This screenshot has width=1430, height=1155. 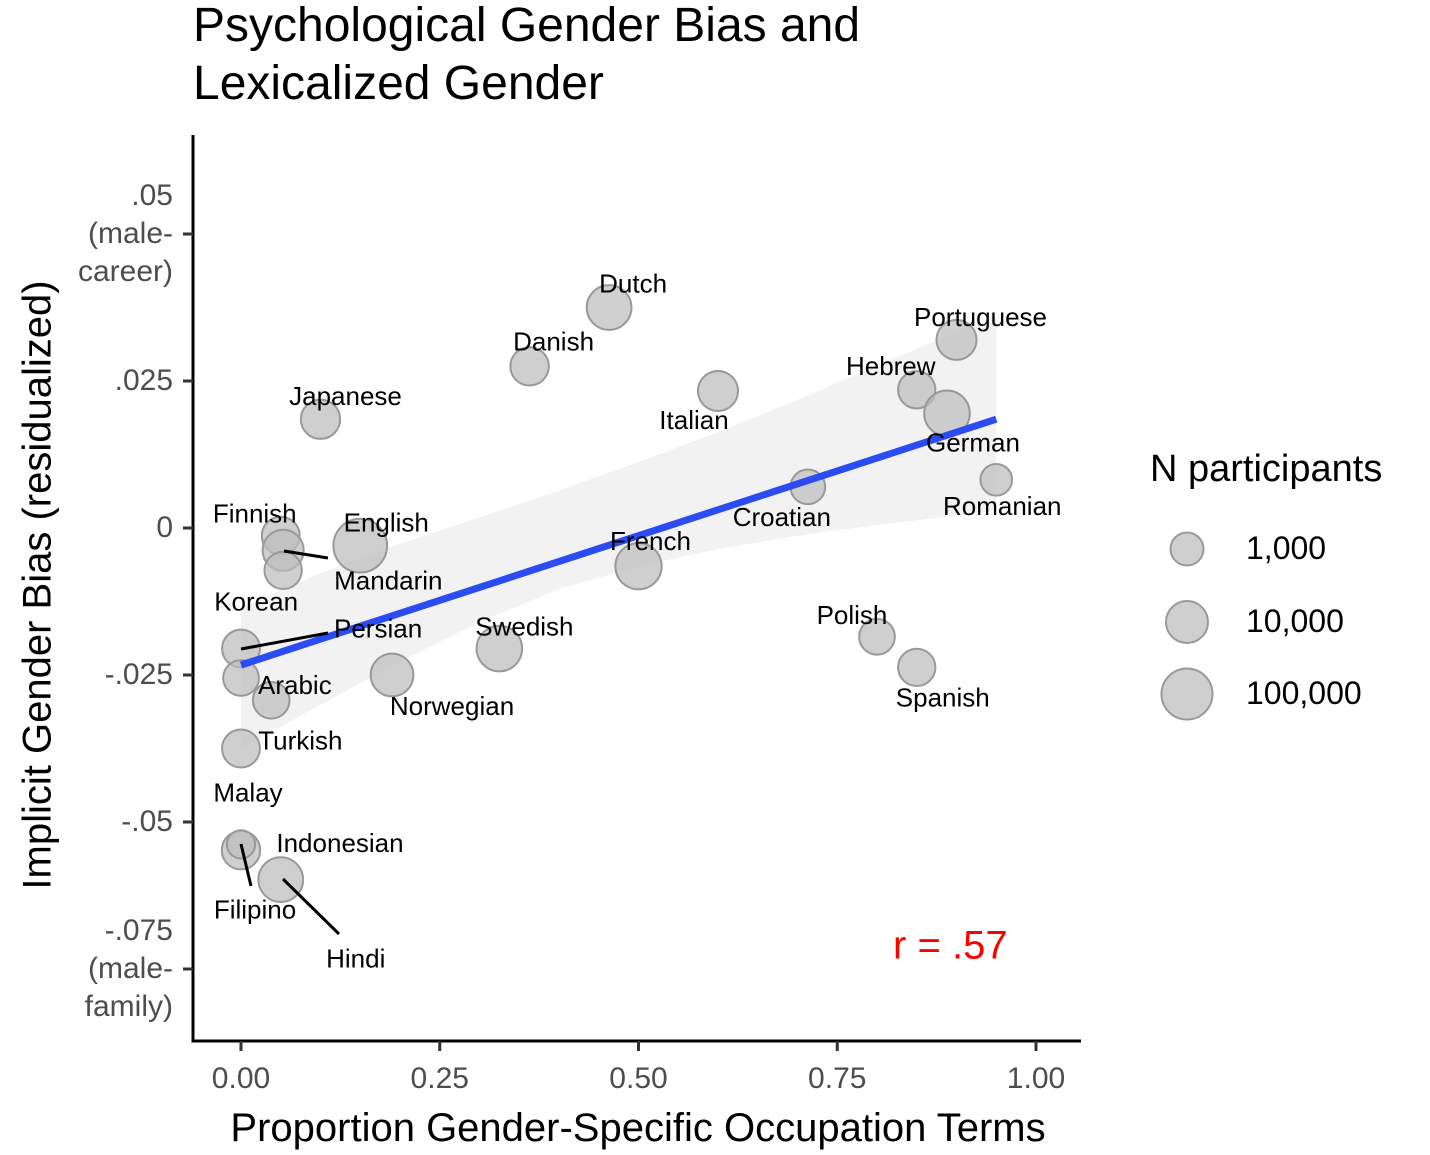 I want to click on point-label-romanian: Romanian, so click(x=1002, y=506).